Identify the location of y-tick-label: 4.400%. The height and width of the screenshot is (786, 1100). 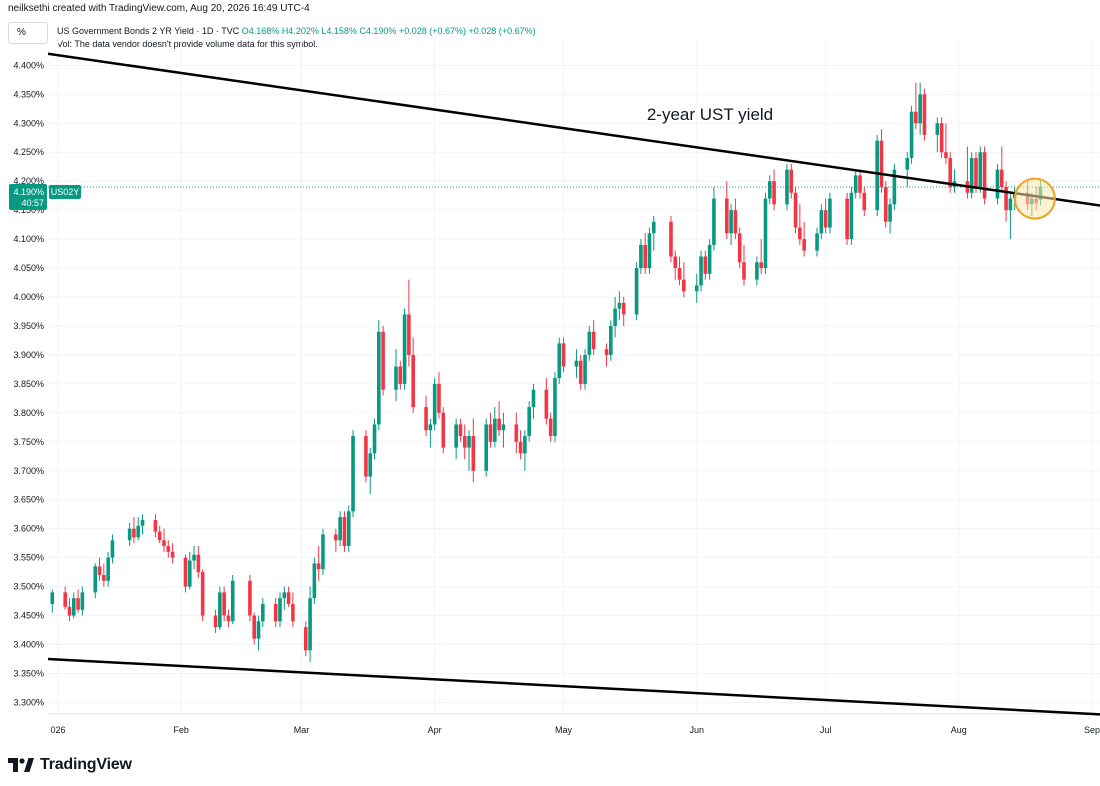
(28, 65).